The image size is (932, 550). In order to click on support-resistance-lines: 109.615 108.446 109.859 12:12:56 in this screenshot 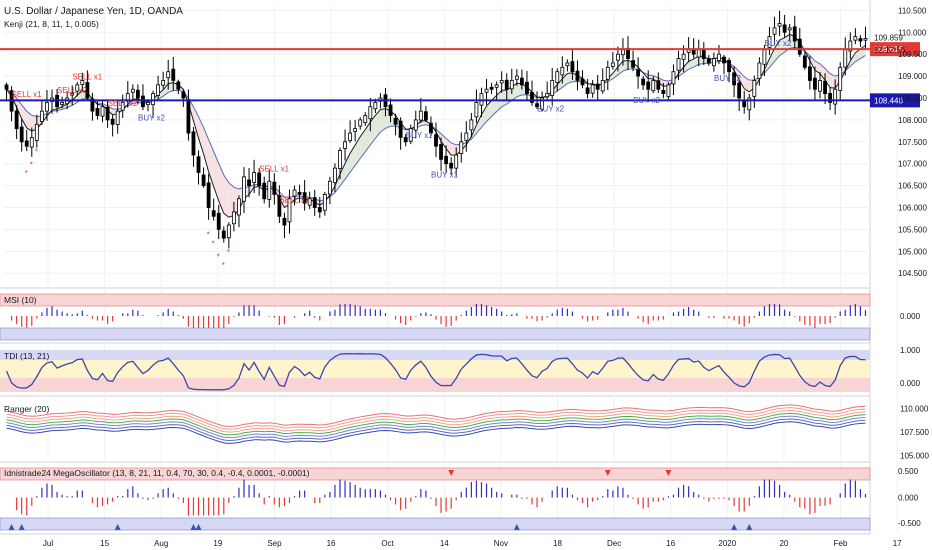, I will do `click(460, 70)`.